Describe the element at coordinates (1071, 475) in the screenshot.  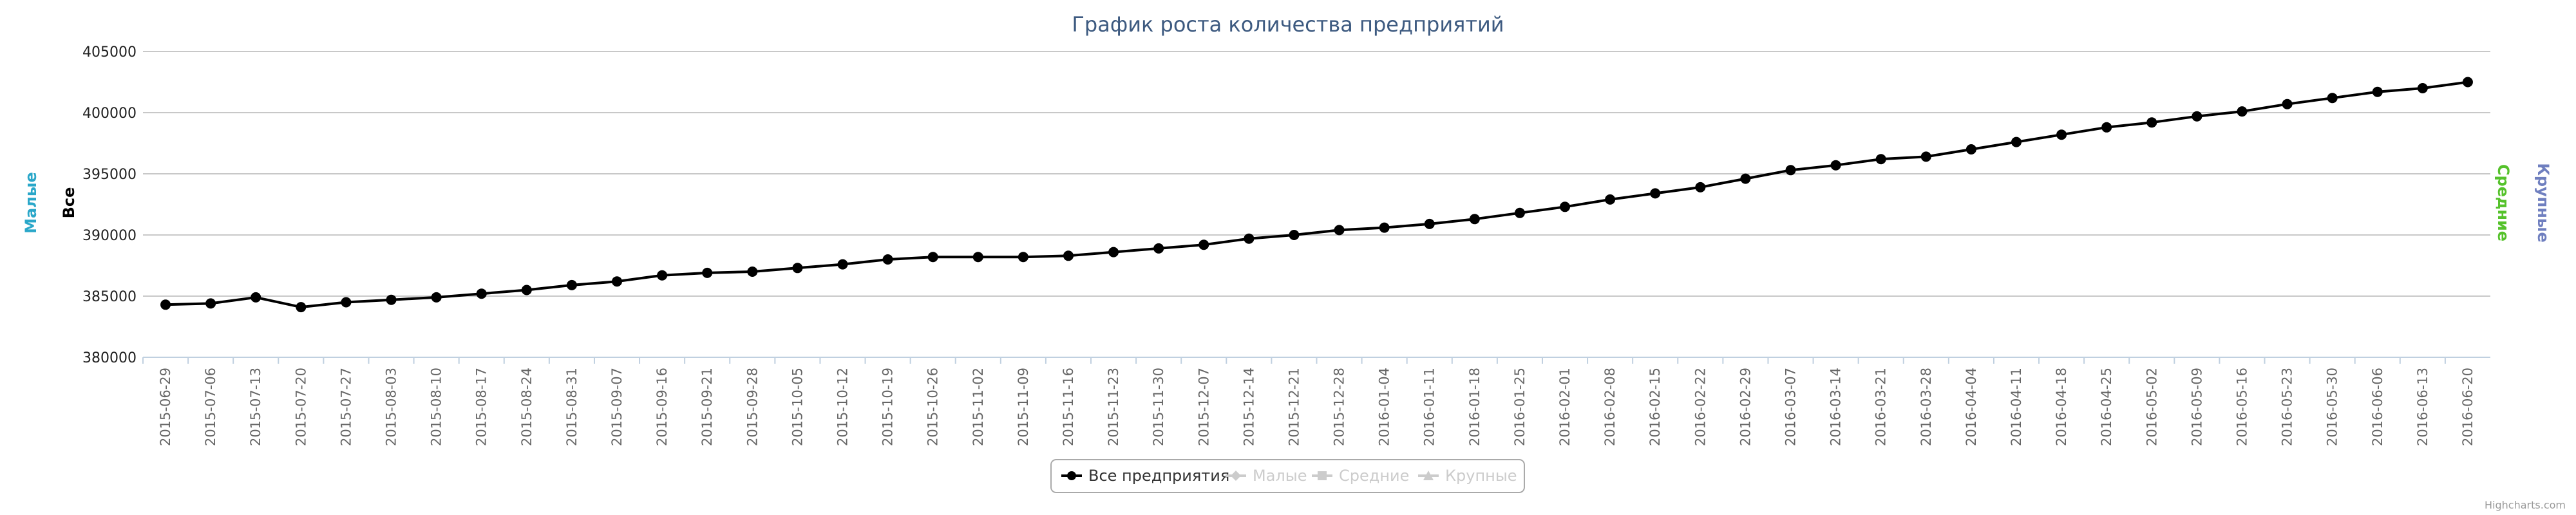
I see `legend-marker-circle-icon` at that location.